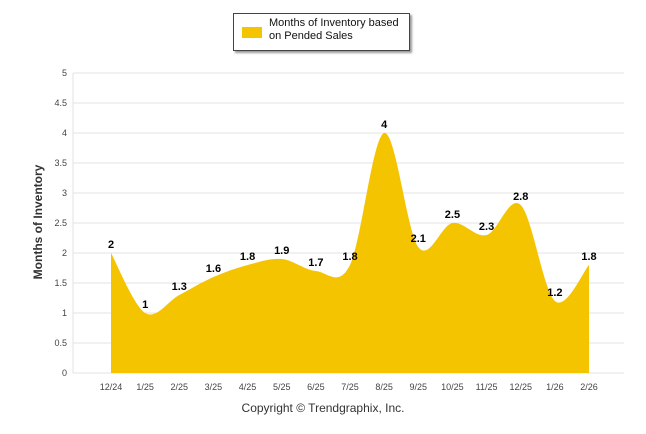 Image resolution: width=646 pixels, height=434 pixels. What do you see at coordinates (520, 197) in the screenshot?
I see `data-label: 2.8` at bounding box center [520, 197].